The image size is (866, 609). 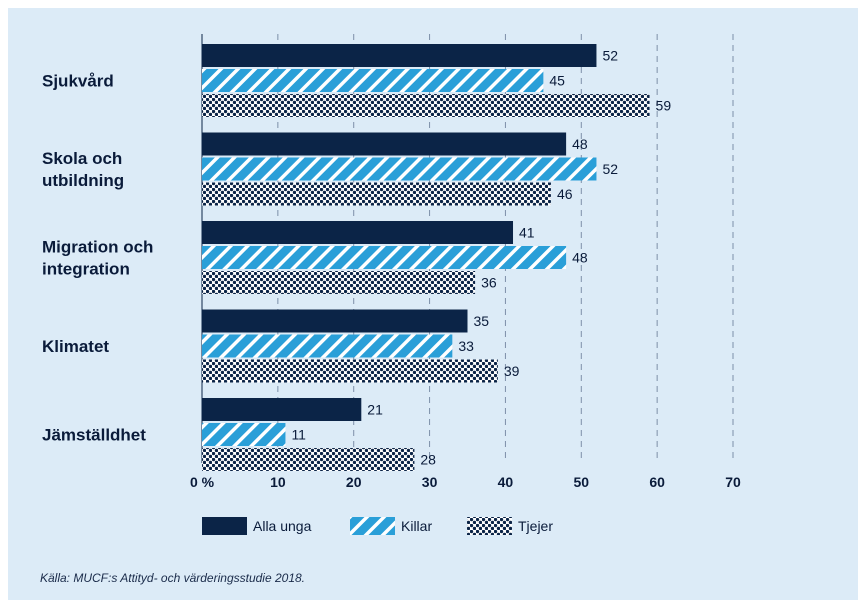 I want to click on legend-swatch-dots, so click(x=489, y=526).